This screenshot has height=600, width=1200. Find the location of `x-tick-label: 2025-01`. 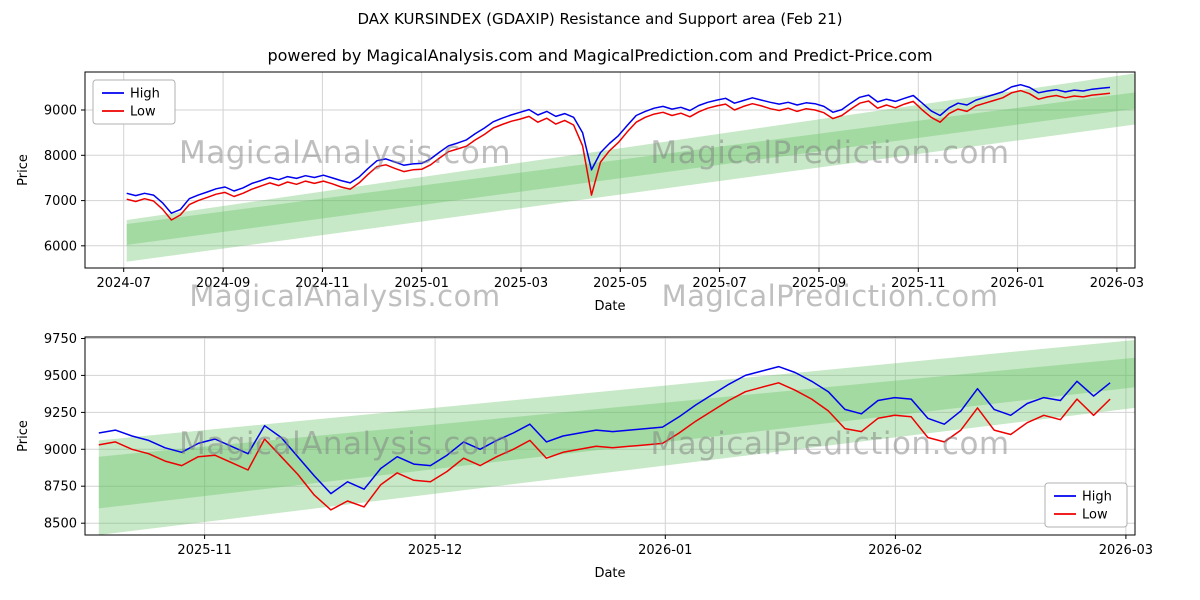

x-tick-label: 2025-01 is located at coordinates (422, 283).